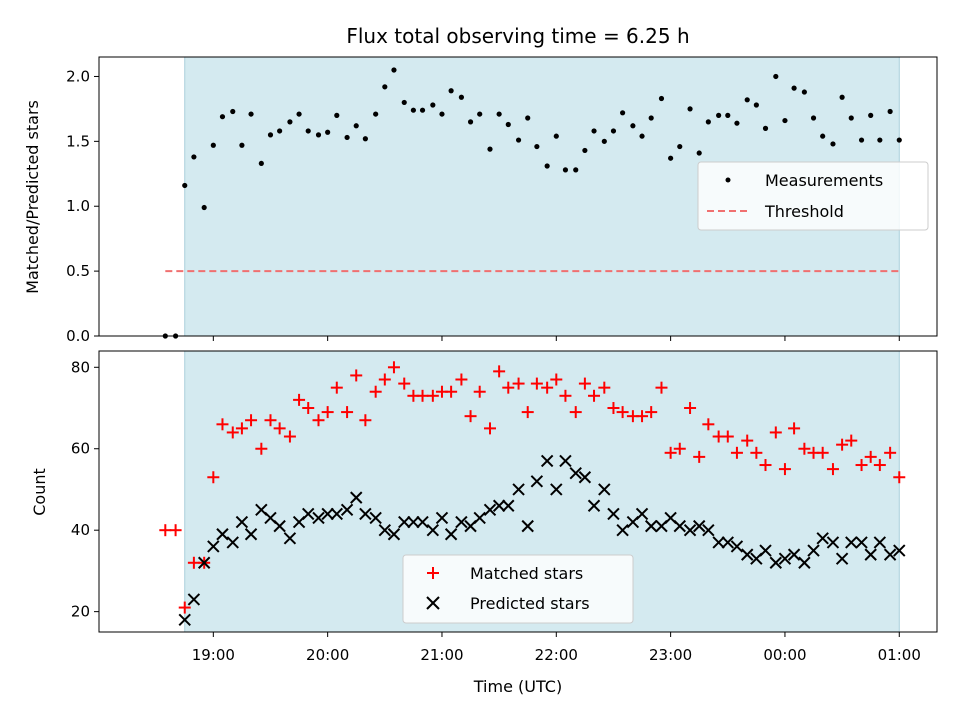 The image size is (960, 720). What do you see at coordinates (433, 573) in the screenshot?
I see `legend-marker-matched-stars` at bounding box center [433, 573].